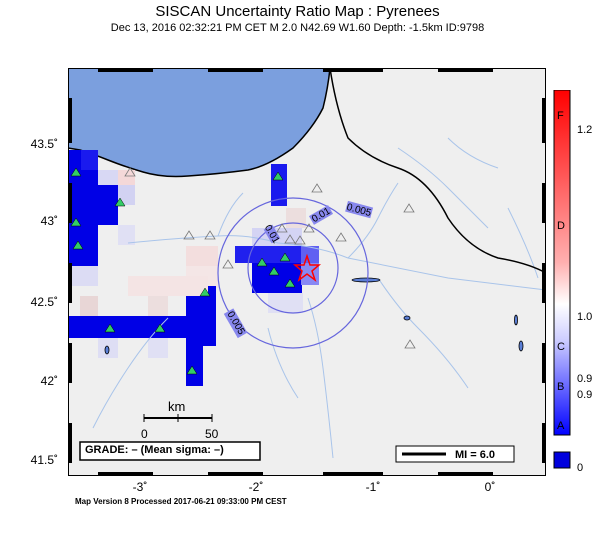 The height and width of the screenshot is (541, 595). I want to click on lat-label: 42.5˚, so click(44, 302).